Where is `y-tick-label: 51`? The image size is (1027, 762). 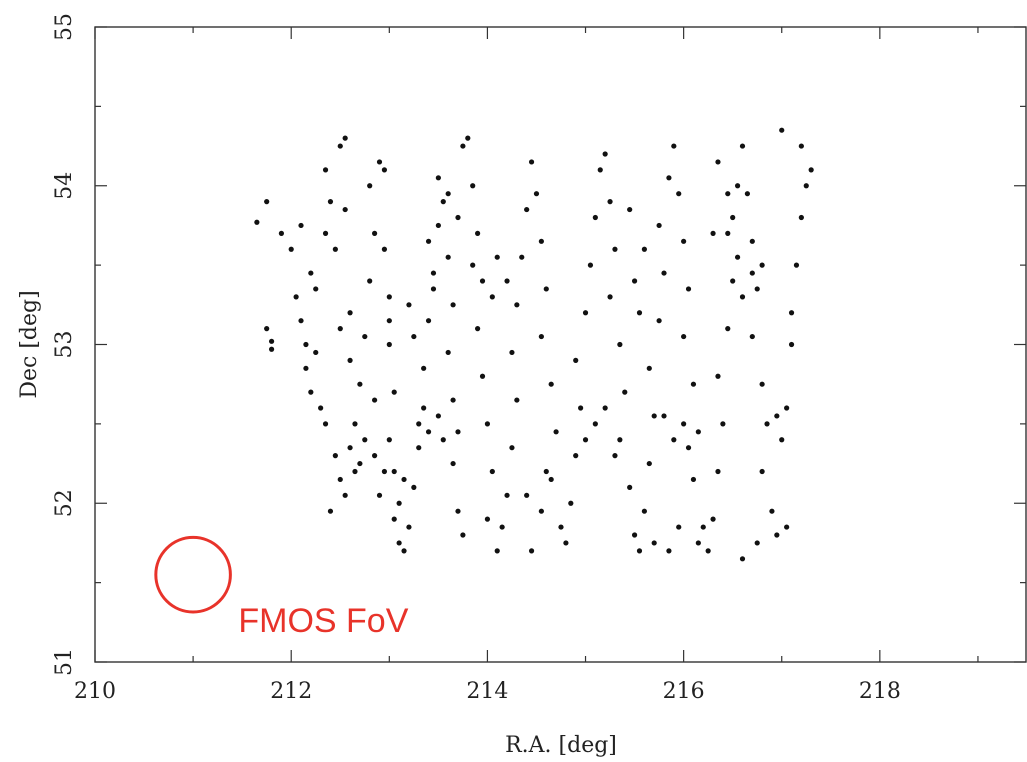
y-tick-label: 51 is located at coordinates (64, 662).